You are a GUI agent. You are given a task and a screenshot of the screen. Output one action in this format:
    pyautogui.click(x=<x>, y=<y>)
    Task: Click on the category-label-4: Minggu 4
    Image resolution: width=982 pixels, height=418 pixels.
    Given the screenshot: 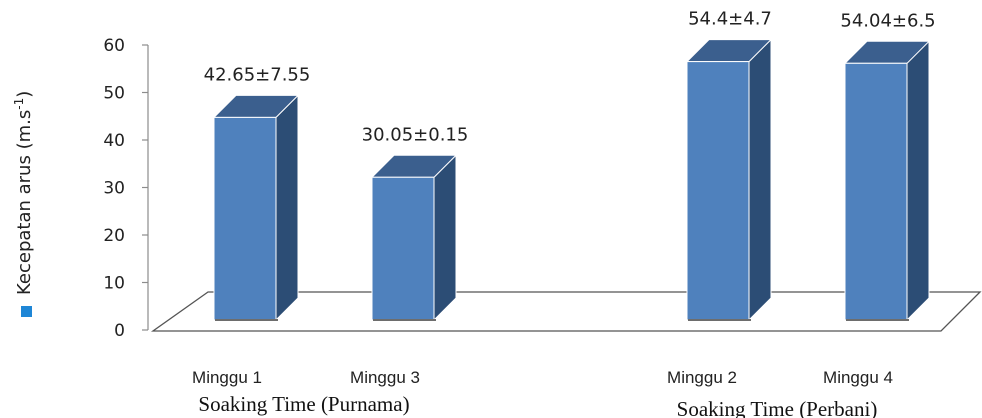 What is the action you would take?
    pyautogui.click(x=858, y=377)
    